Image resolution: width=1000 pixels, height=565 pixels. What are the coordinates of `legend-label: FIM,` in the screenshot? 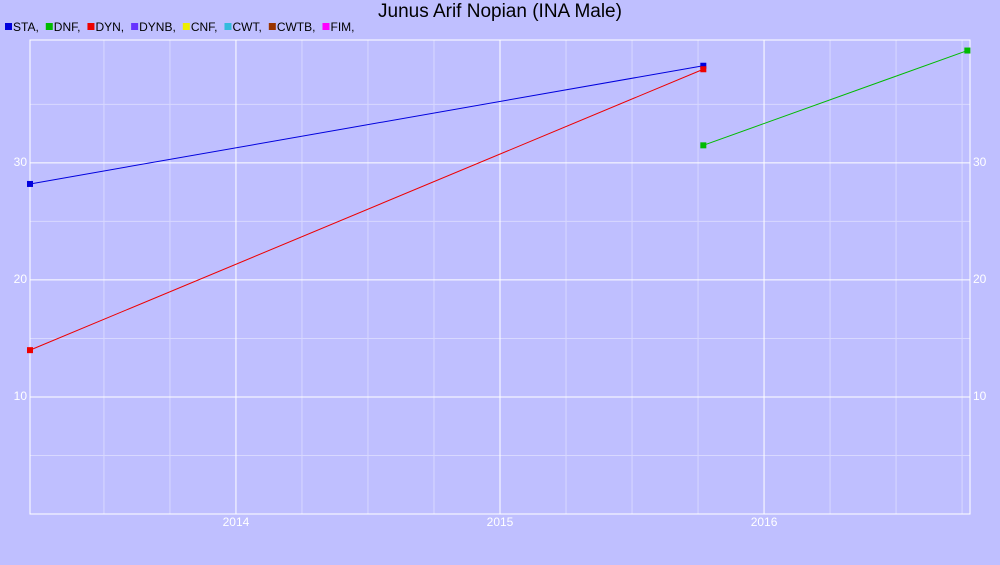 It's located at (342, 27).